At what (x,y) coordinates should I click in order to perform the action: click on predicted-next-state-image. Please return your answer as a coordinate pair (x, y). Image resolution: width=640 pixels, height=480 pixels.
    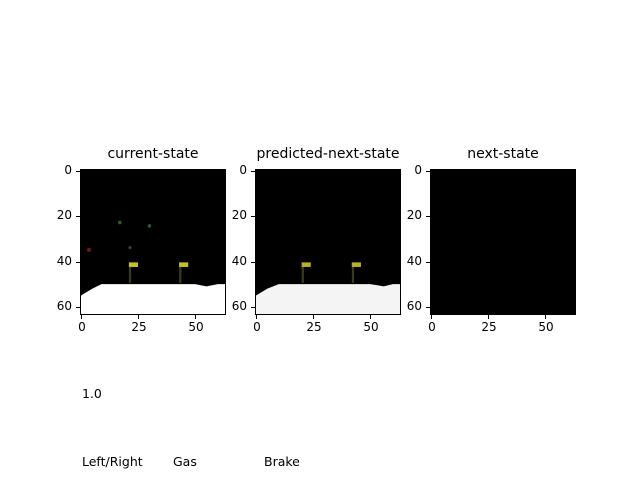
    Looking at the image, I should click on (328, 242).